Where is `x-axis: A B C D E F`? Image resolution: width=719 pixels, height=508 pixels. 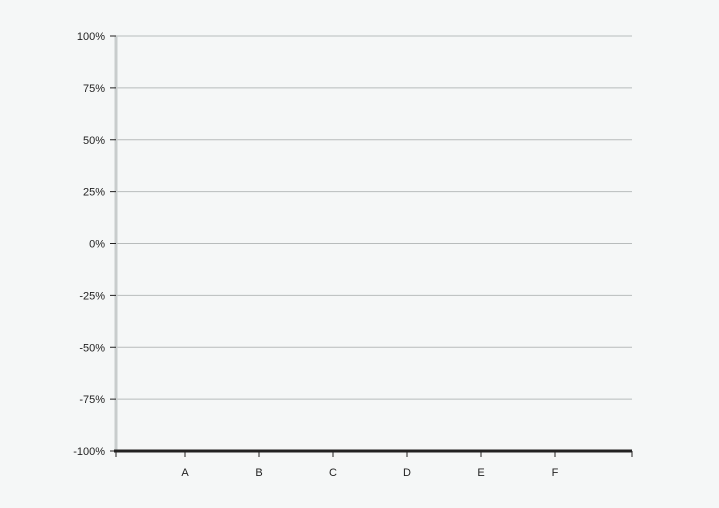 x-axis: A B C D E F is located at coordinates (373, 464).